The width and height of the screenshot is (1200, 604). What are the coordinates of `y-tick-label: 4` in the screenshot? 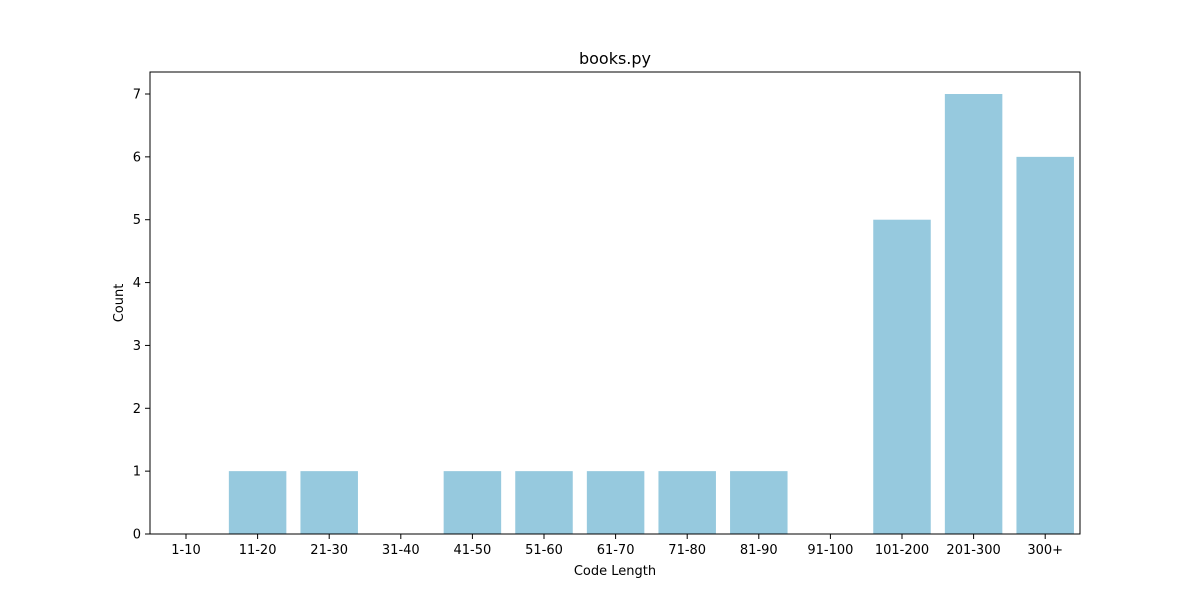 It's located at (137, 283).